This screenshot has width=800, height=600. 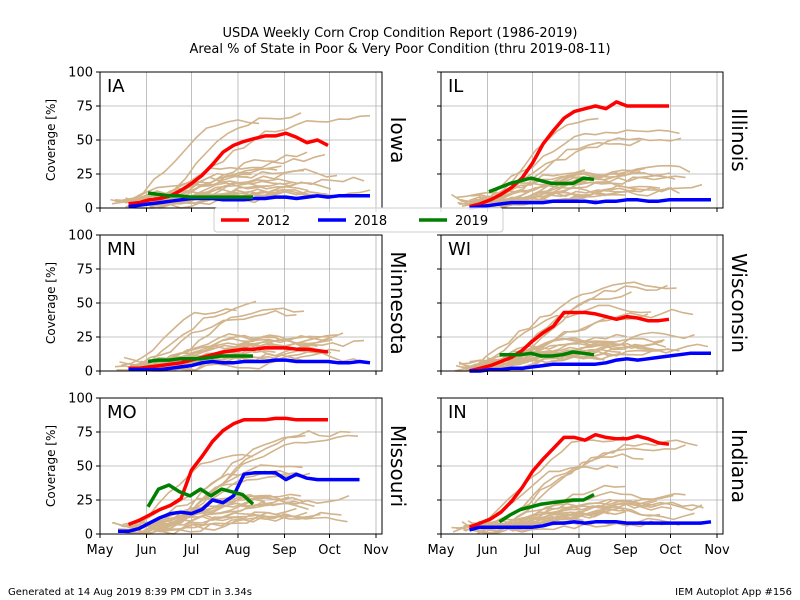 What do you see at coordinates (733, 592) in the screenshot?
I see `footer-app: IEM Autoplot App #156` at bounding box center [733, 592].